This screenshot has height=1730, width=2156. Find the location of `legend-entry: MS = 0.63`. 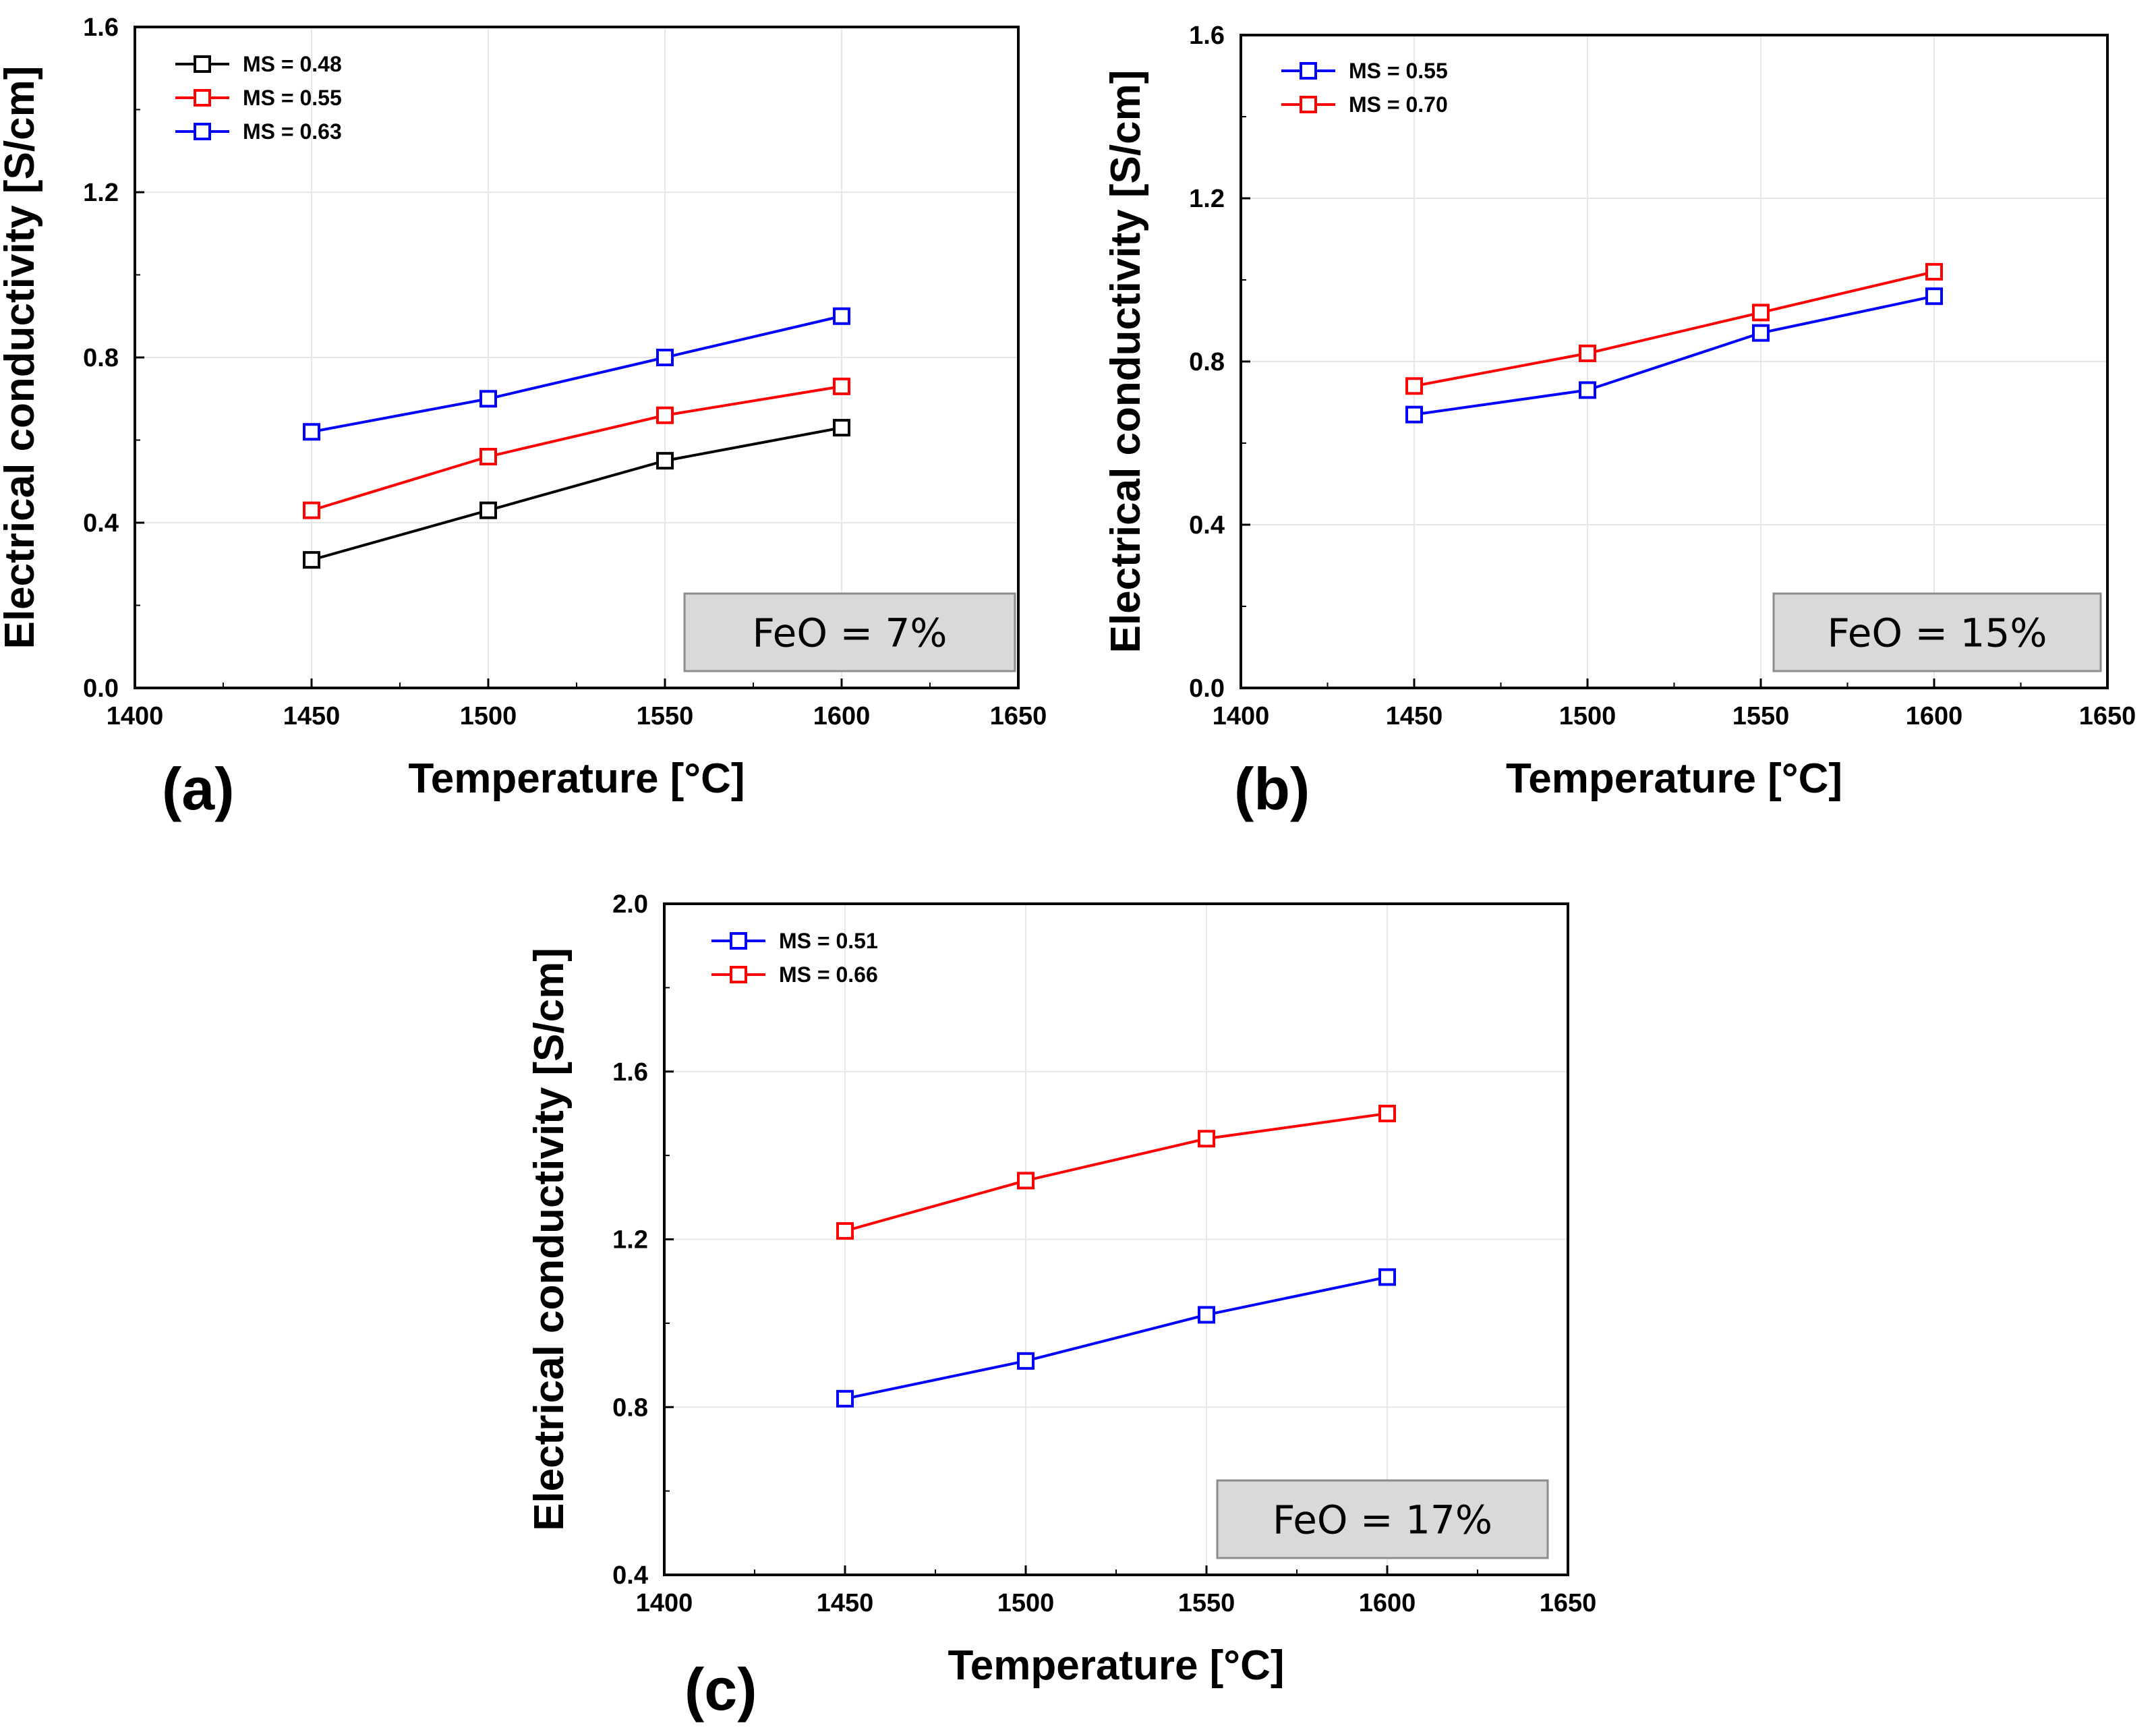

legend-entry: MS = 0.63 is located at coordinates (258, 131).